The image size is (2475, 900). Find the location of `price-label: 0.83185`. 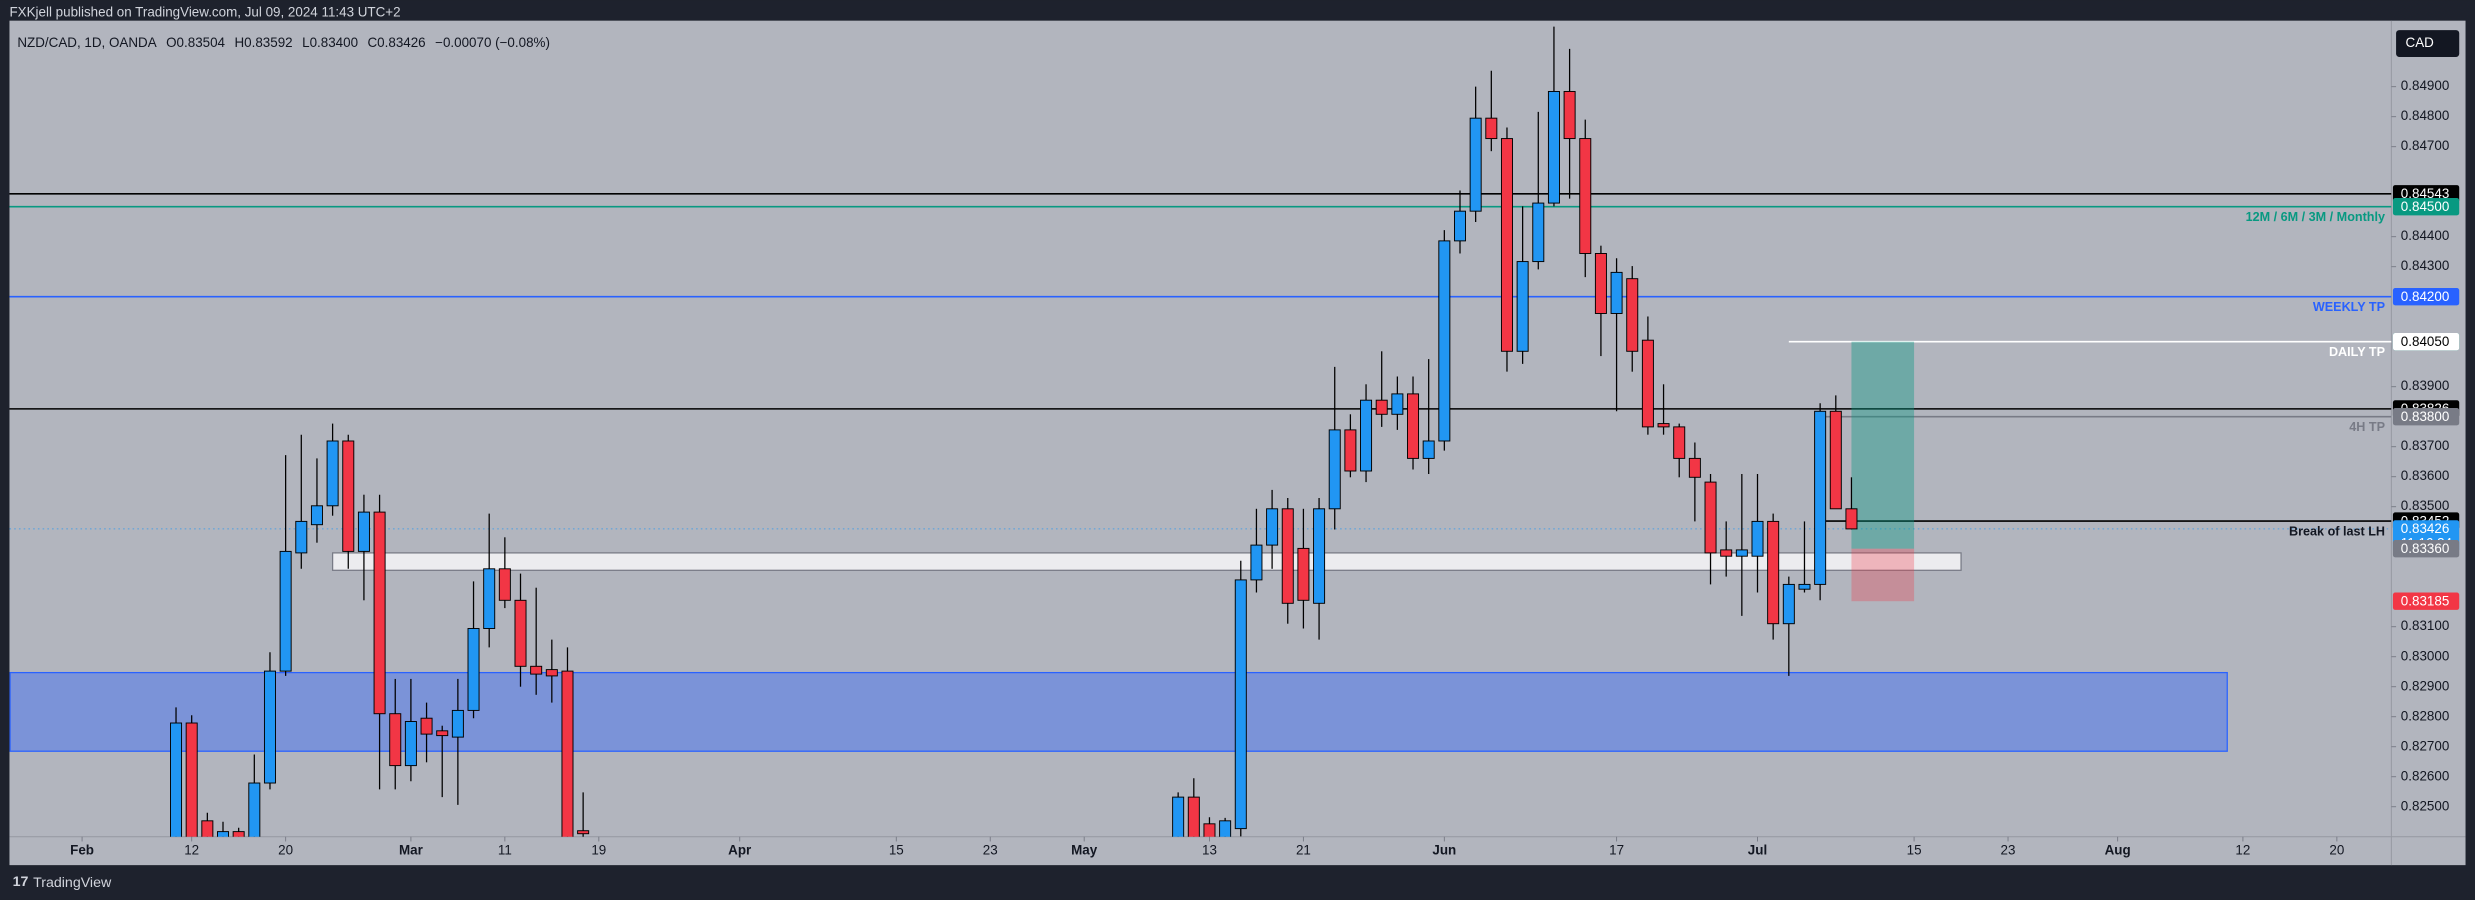

price-label: 0.83185 is located at coordinates (2425, 601).